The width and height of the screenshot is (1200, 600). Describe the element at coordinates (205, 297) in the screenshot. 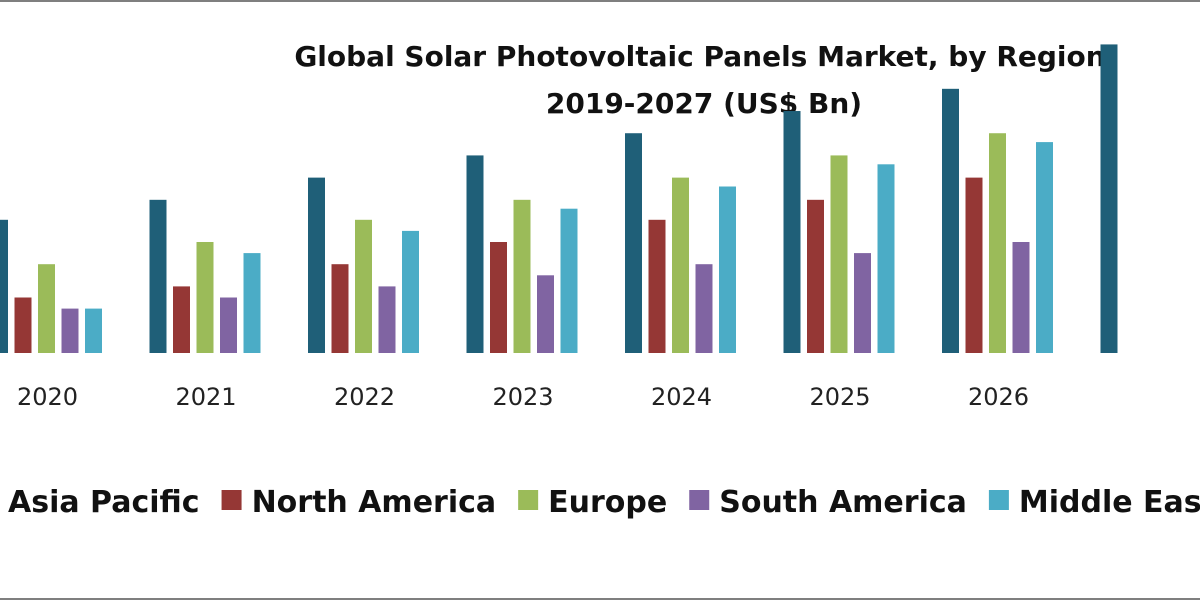

I see `bar-europe-2021` at that location.